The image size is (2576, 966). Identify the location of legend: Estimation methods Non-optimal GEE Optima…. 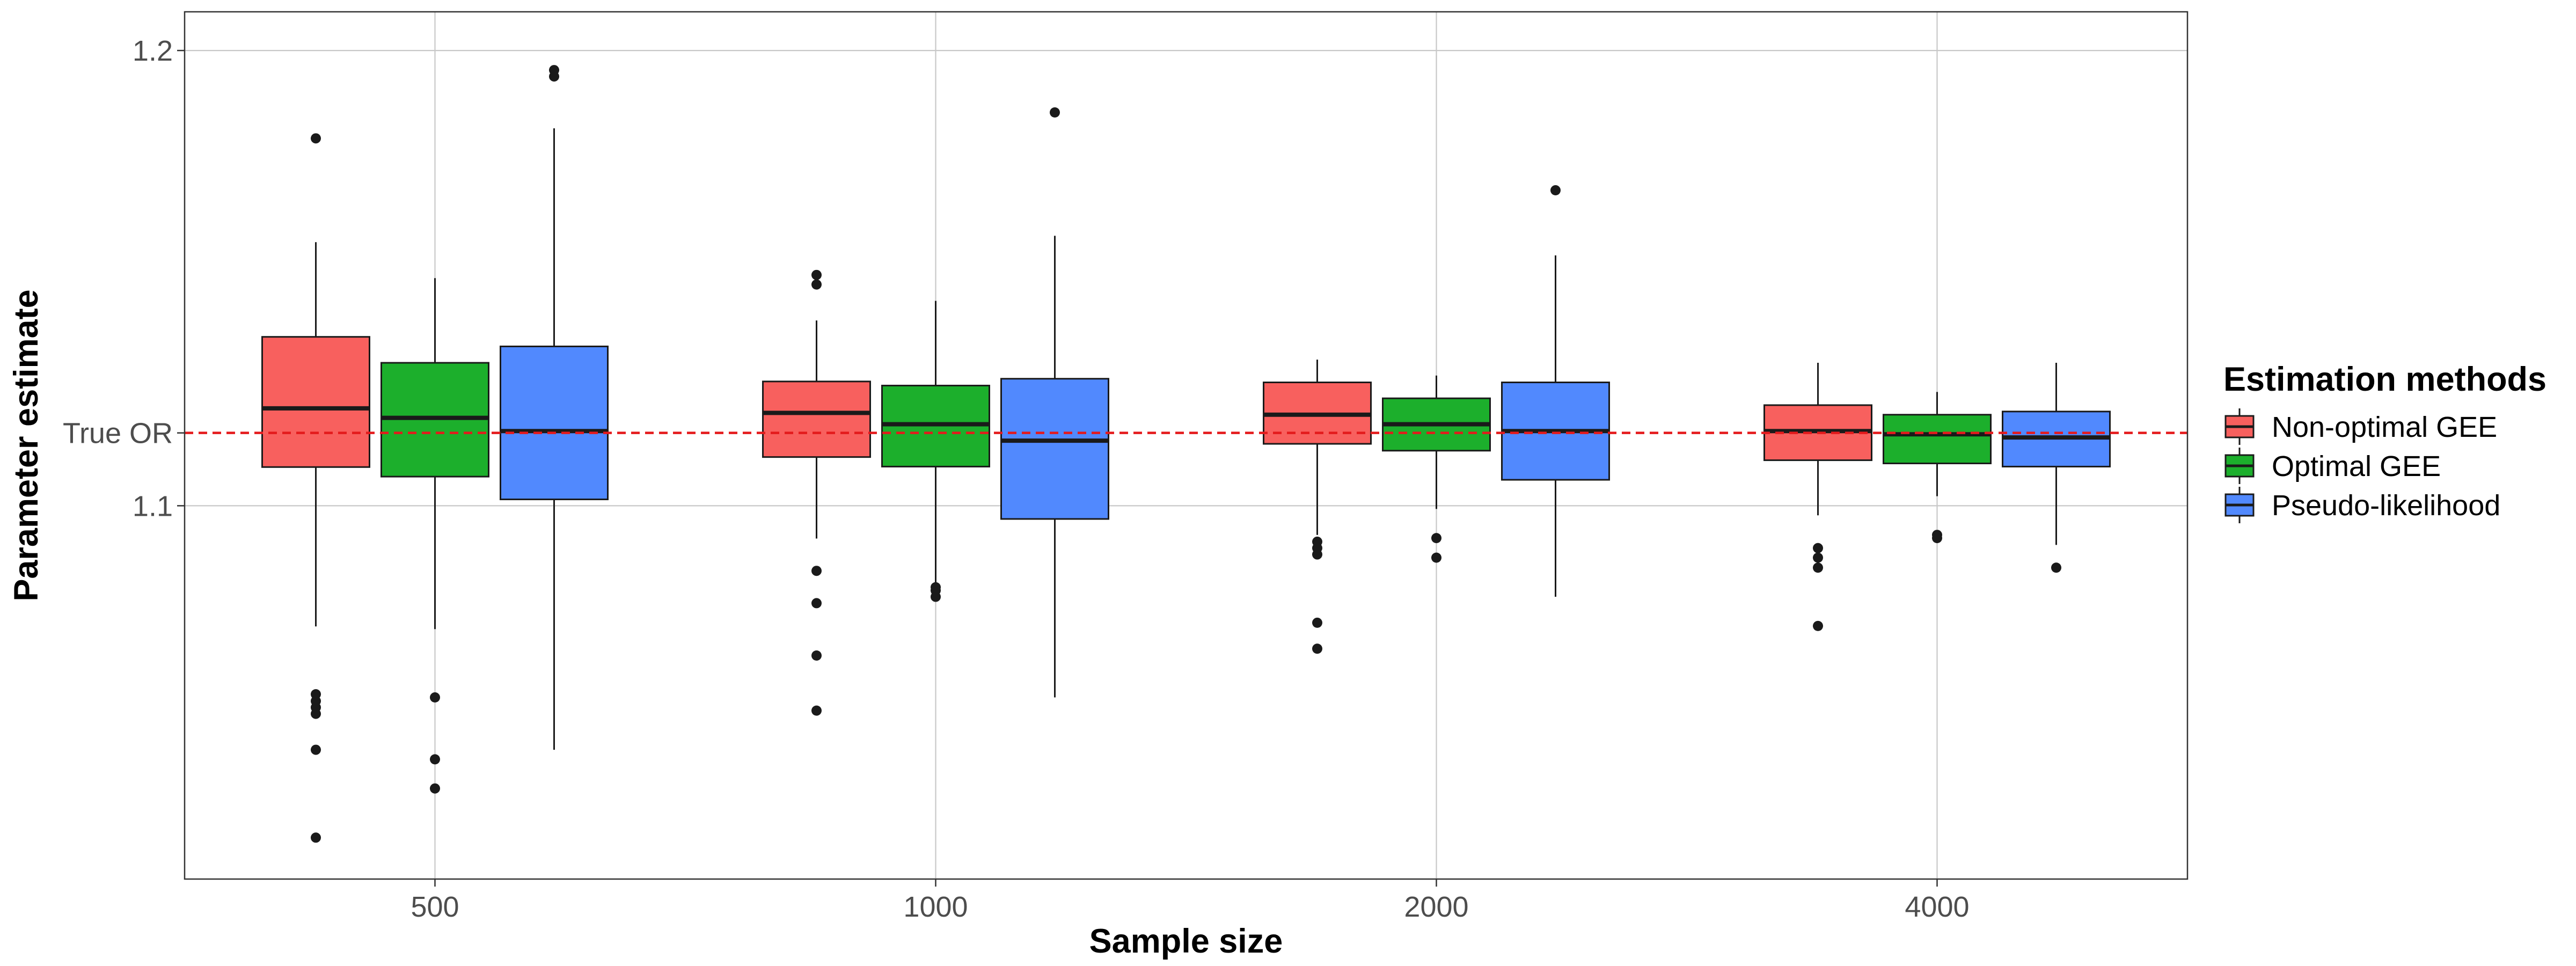
(2384, 442).